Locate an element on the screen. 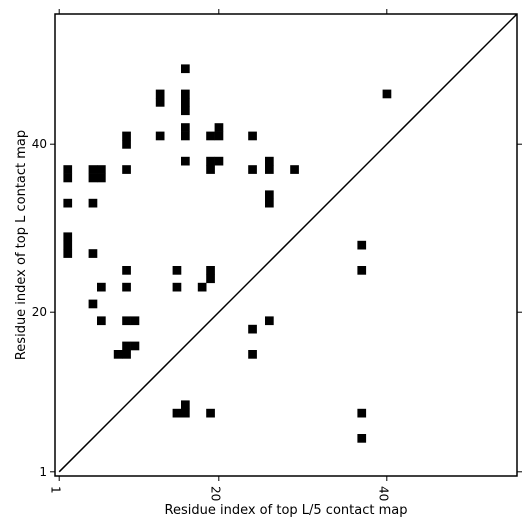 This screenshot has width=531, height=531. x-axis-label: Residue index of top L/5 contact map is located at coordinates (286, 510).